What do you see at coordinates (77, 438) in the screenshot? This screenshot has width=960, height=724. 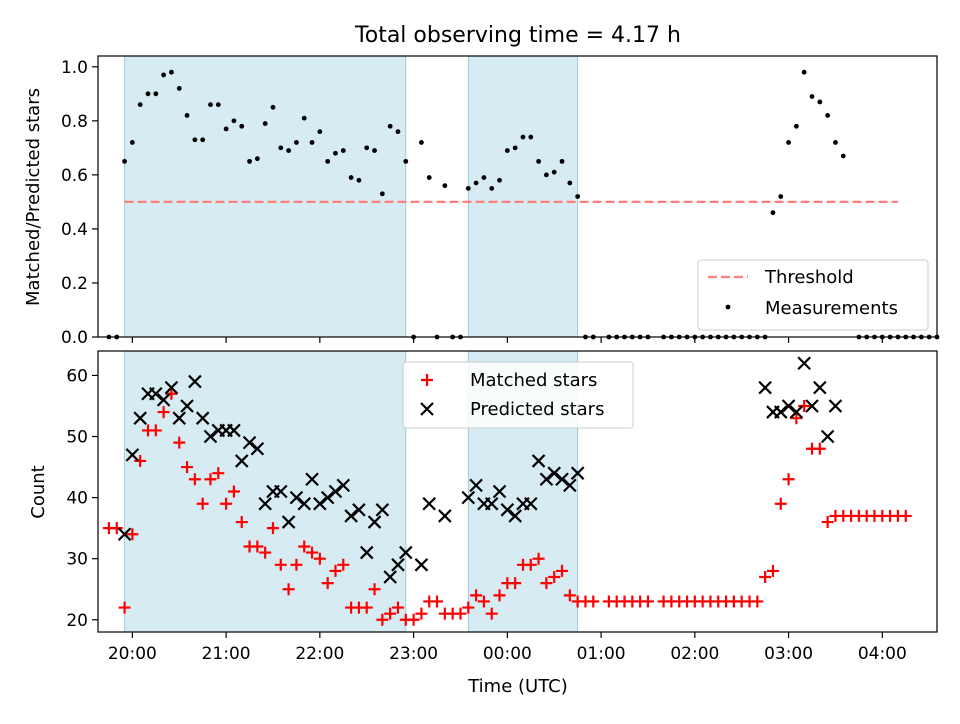 I see `y-tick-label: 50` at bounding box center [77, 438].